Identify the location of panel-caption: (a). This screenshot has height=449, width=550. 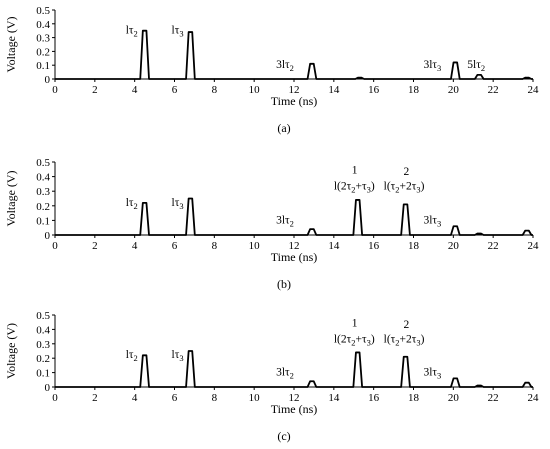
(283, 128).